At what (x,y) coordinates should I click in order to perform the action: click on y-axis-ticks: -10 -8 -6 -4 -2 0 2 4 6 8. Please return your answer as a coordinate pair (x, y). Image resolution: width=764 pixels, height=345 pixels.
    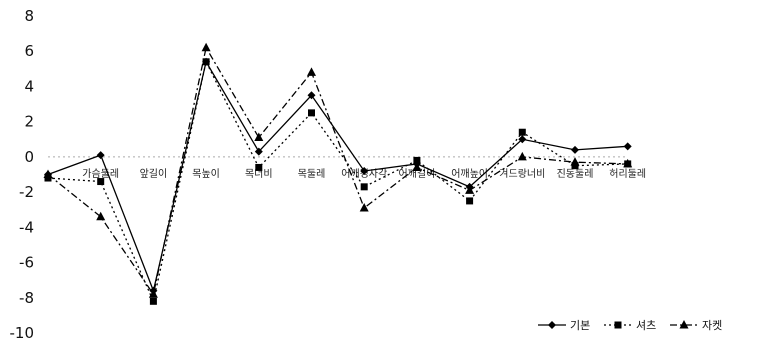
    Looking at the image, I should click on (22, 174).